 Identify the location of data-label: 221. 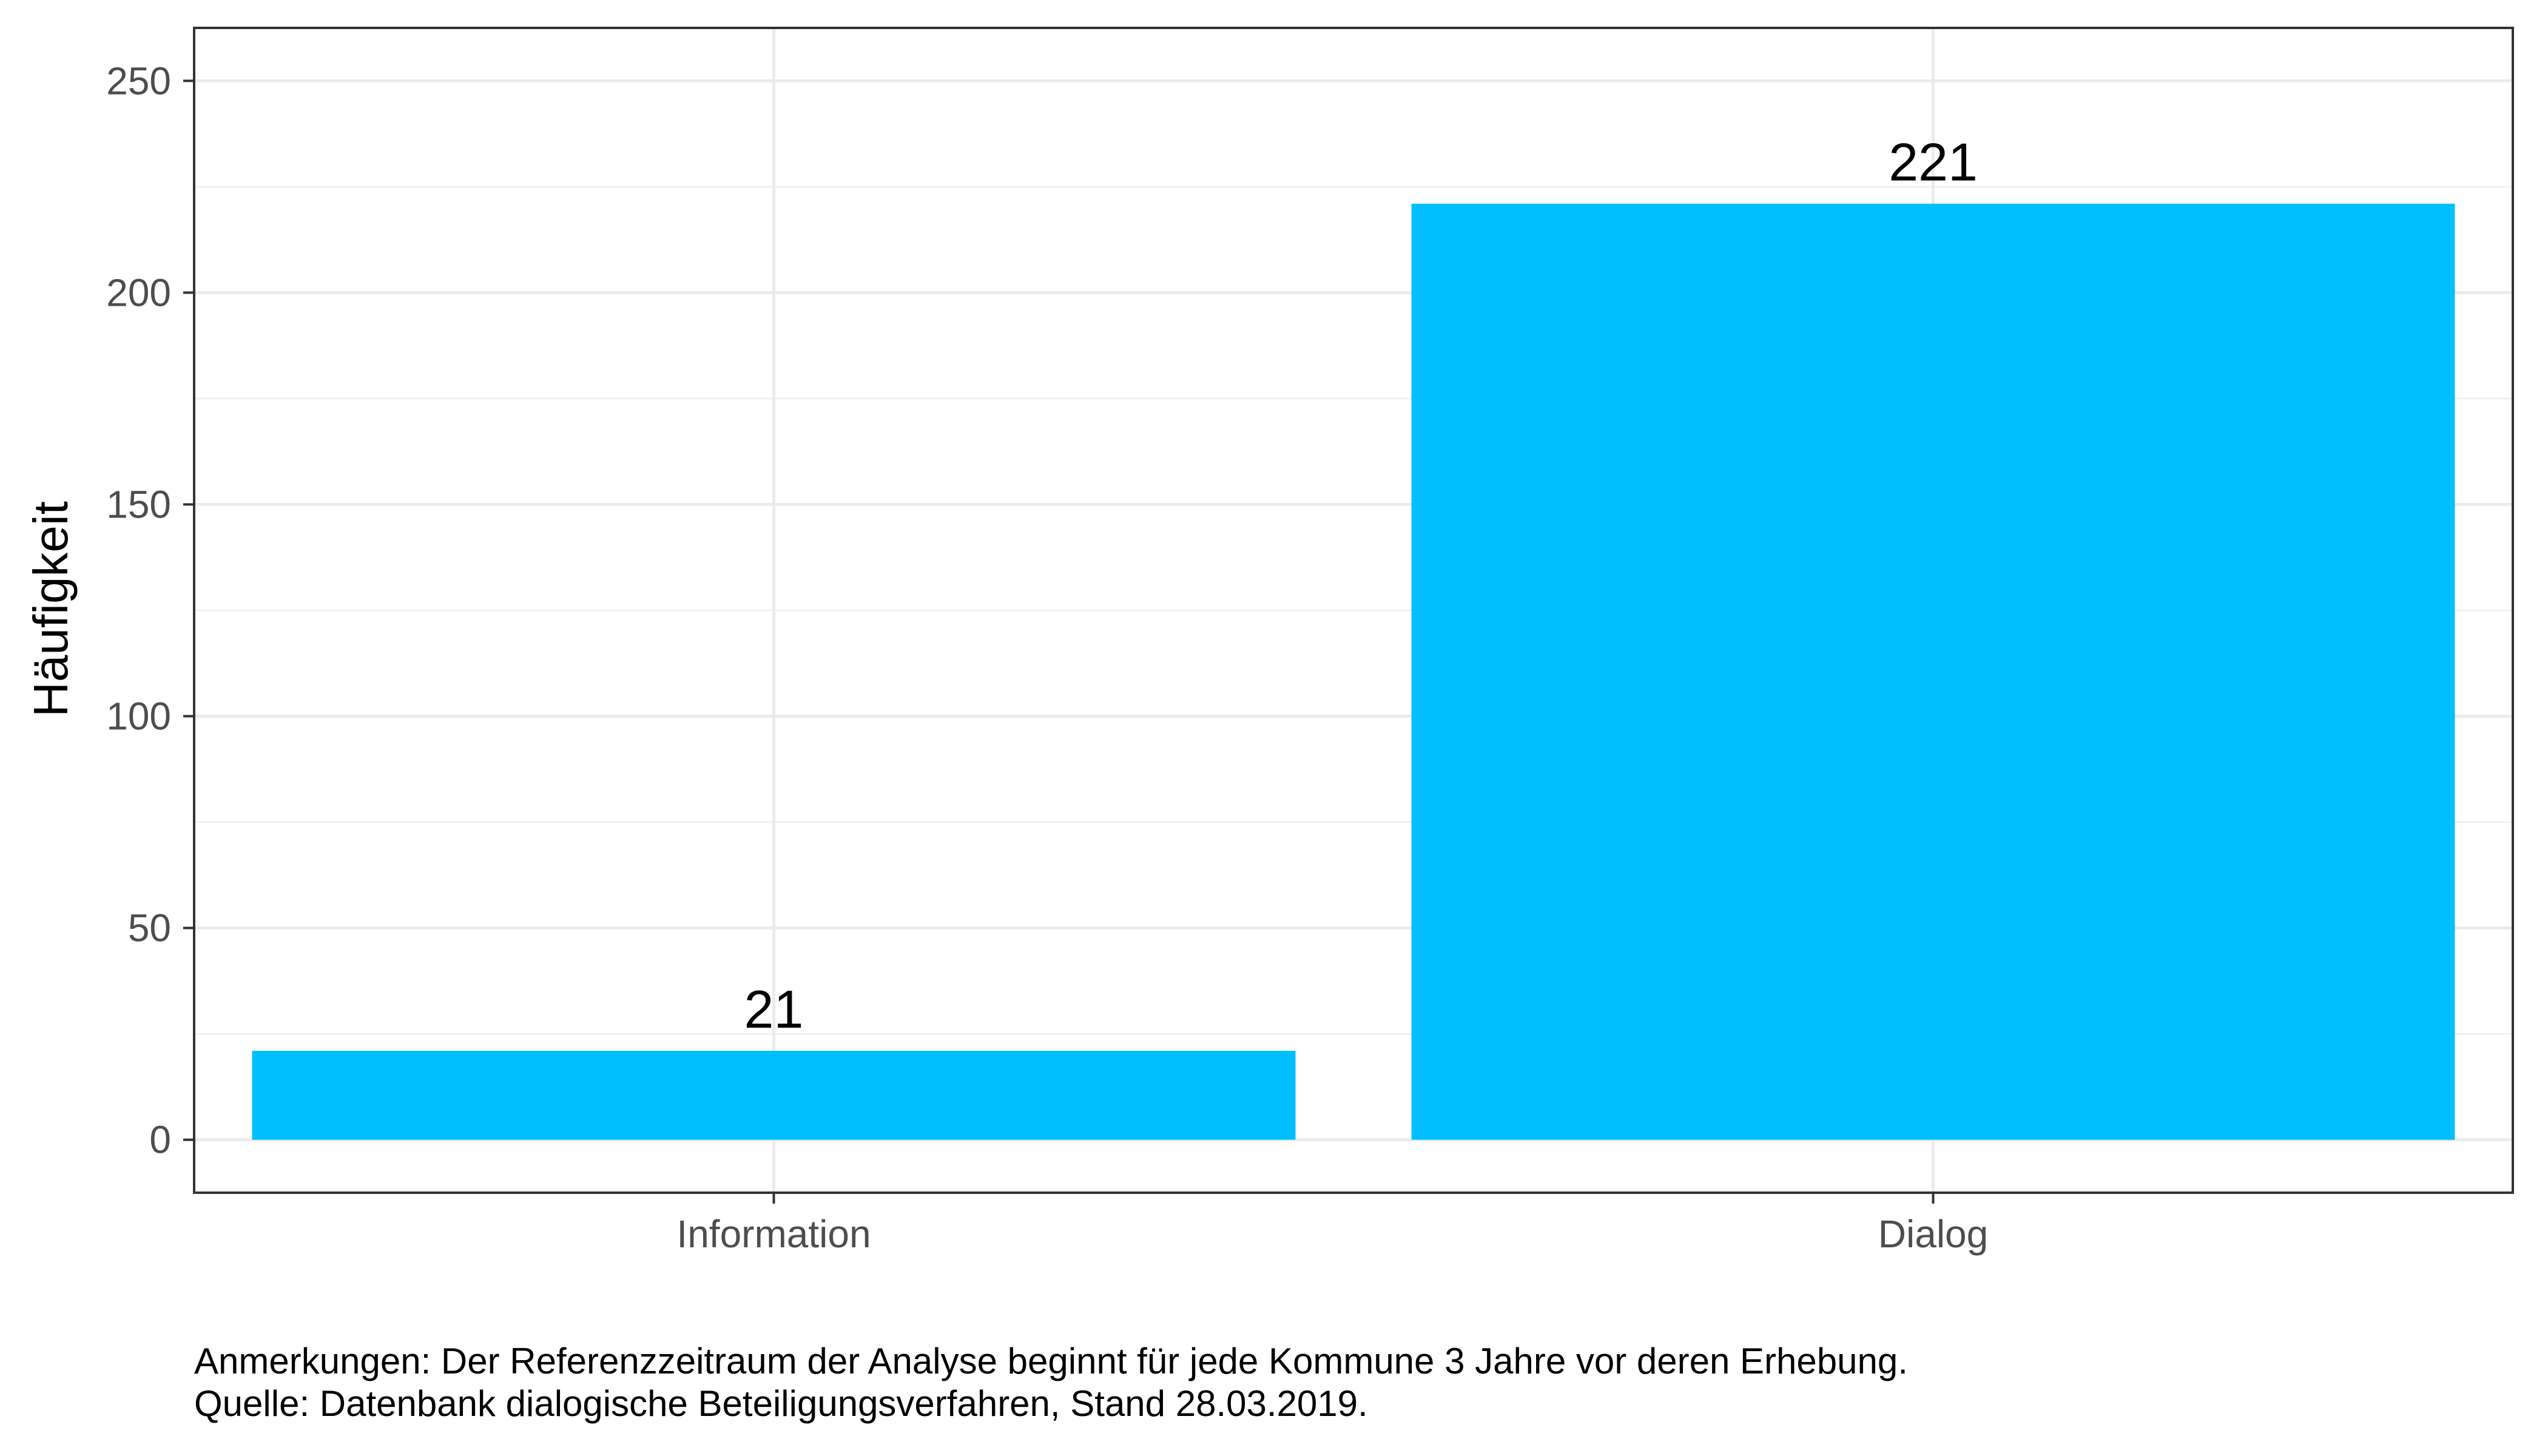
(1933, 162).